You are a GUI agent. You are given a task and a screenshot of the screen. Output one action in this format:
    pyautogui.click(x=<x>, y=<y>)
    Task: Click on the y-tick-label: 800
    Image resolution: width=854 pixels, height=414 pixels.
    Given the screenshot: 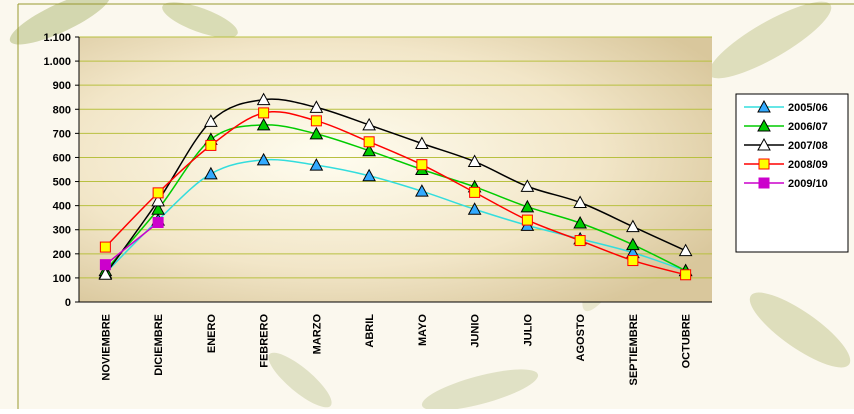 What is the action you would take?
    pyautogui.click(x=62, y=110)
    